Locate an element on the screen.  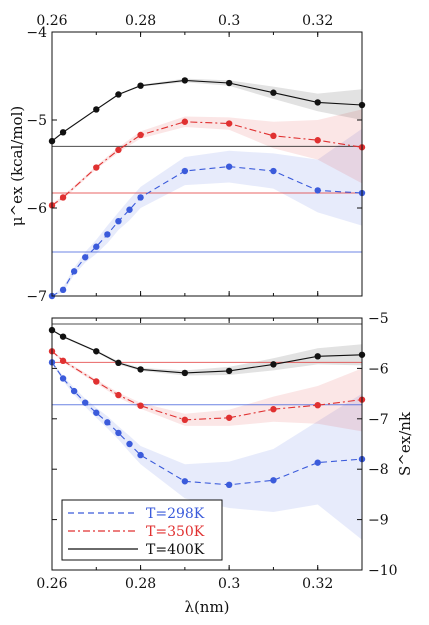
bottom-reference-lines is located at coordinates (207, 364).